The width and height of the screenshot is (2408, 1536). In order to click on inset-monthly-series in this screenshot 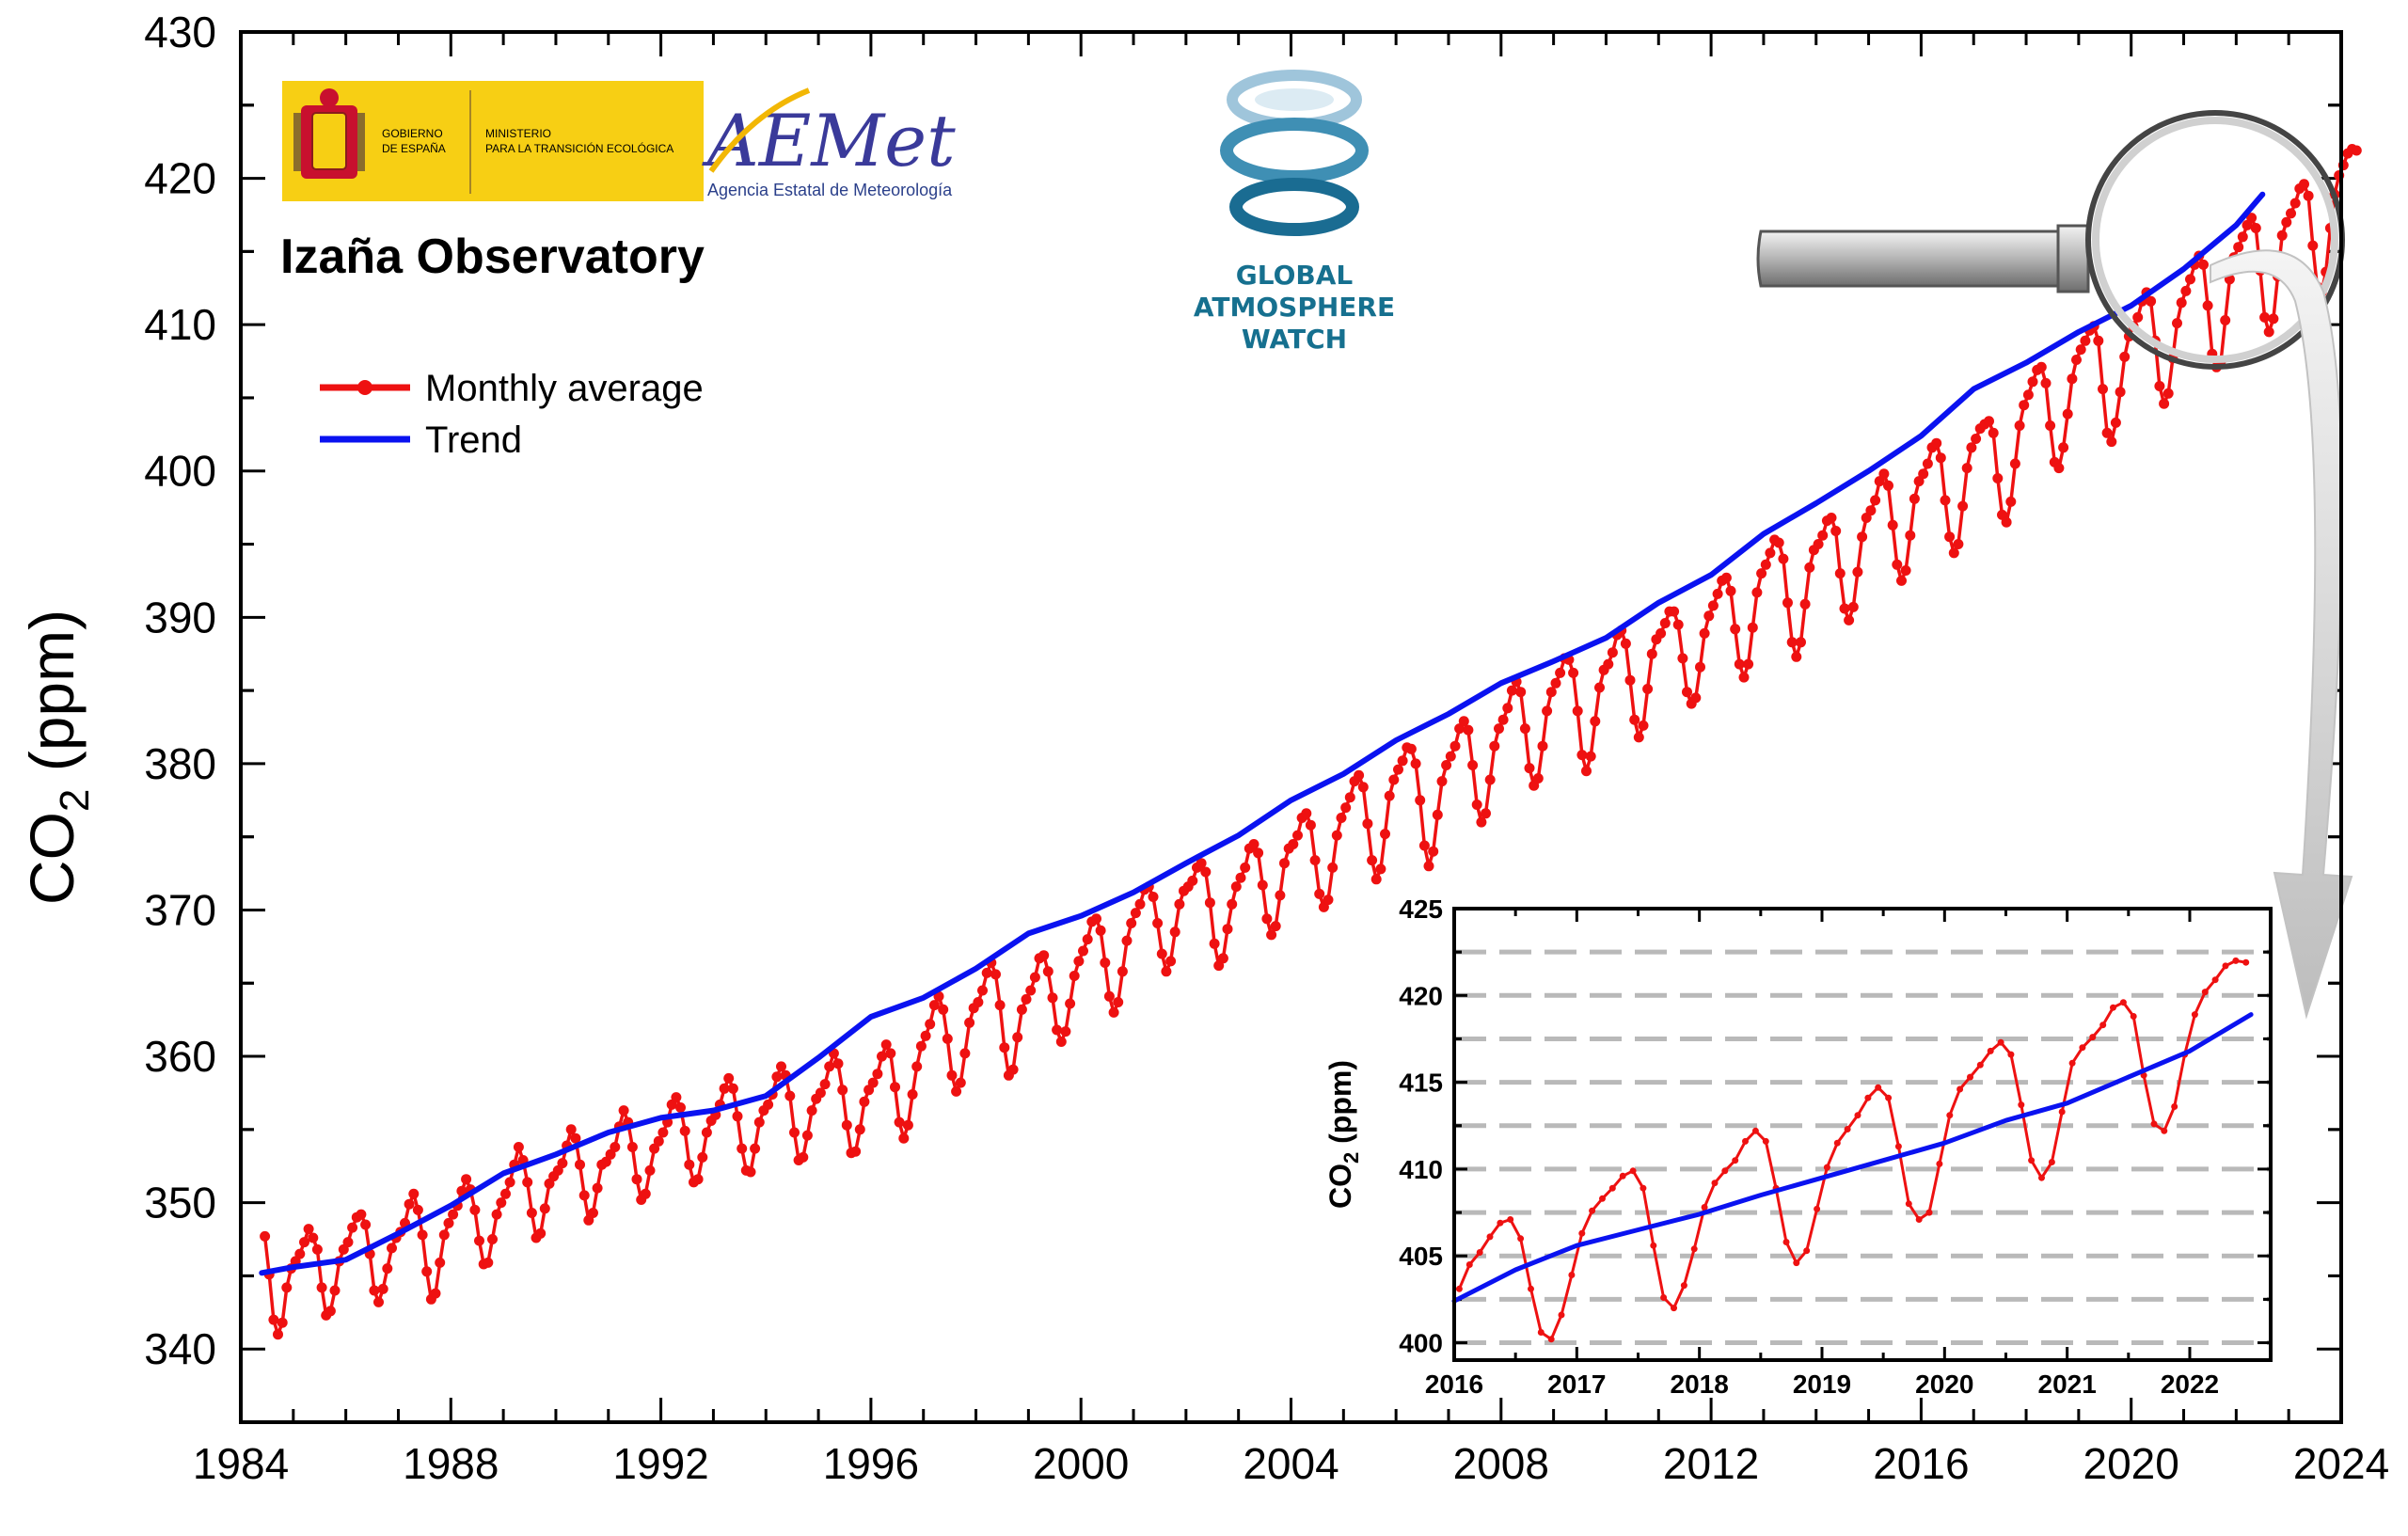, I will do `click(1853, 1150)`.